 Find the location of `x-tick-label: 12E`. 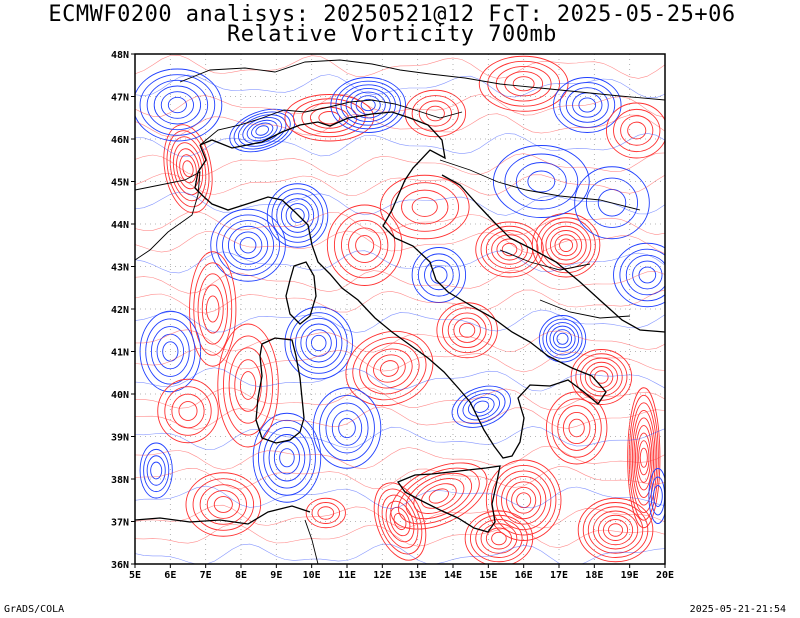

x-tick-label: 12E is located at coordinates (382, 575).